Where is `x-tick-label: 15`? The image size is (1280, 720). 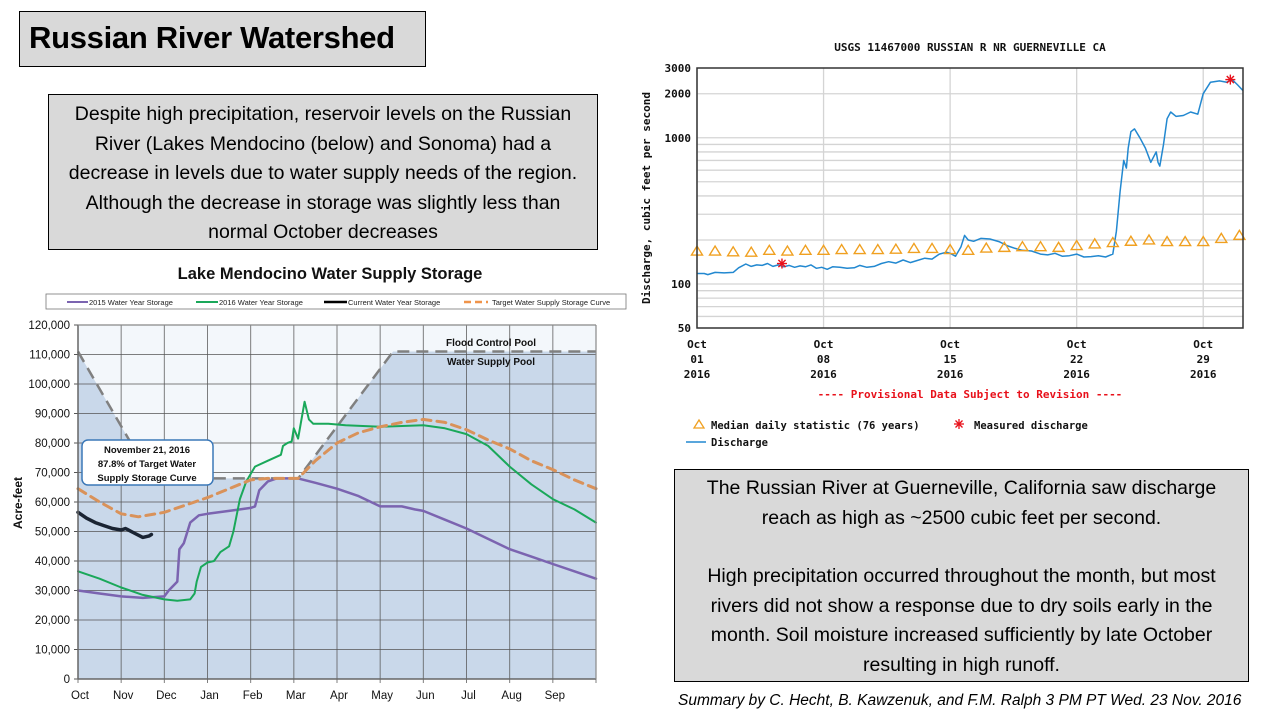 x-tick-label: 15 is located at coordinates (949, 359).